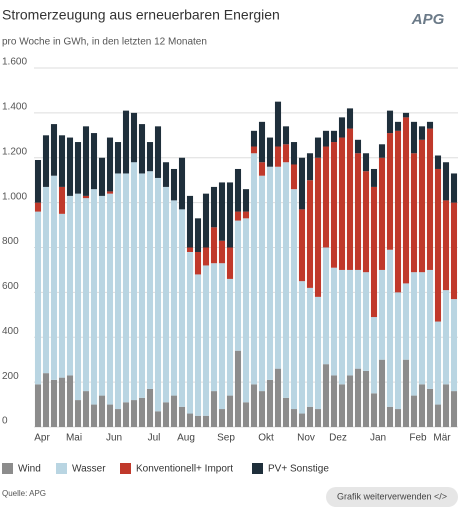 The height and width of the screenshot is (517, 461). What do you see at coordinates (14, 107) in the screenshot?
I see `y-tick-label: 1.400` at bounding box center [14, 107].